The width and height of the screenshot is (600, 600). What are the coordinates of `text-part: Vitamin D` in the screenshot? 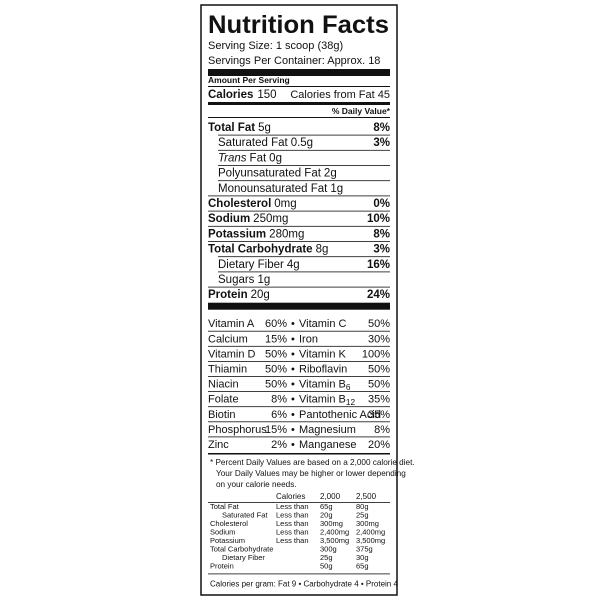 It's located at (232, 354).